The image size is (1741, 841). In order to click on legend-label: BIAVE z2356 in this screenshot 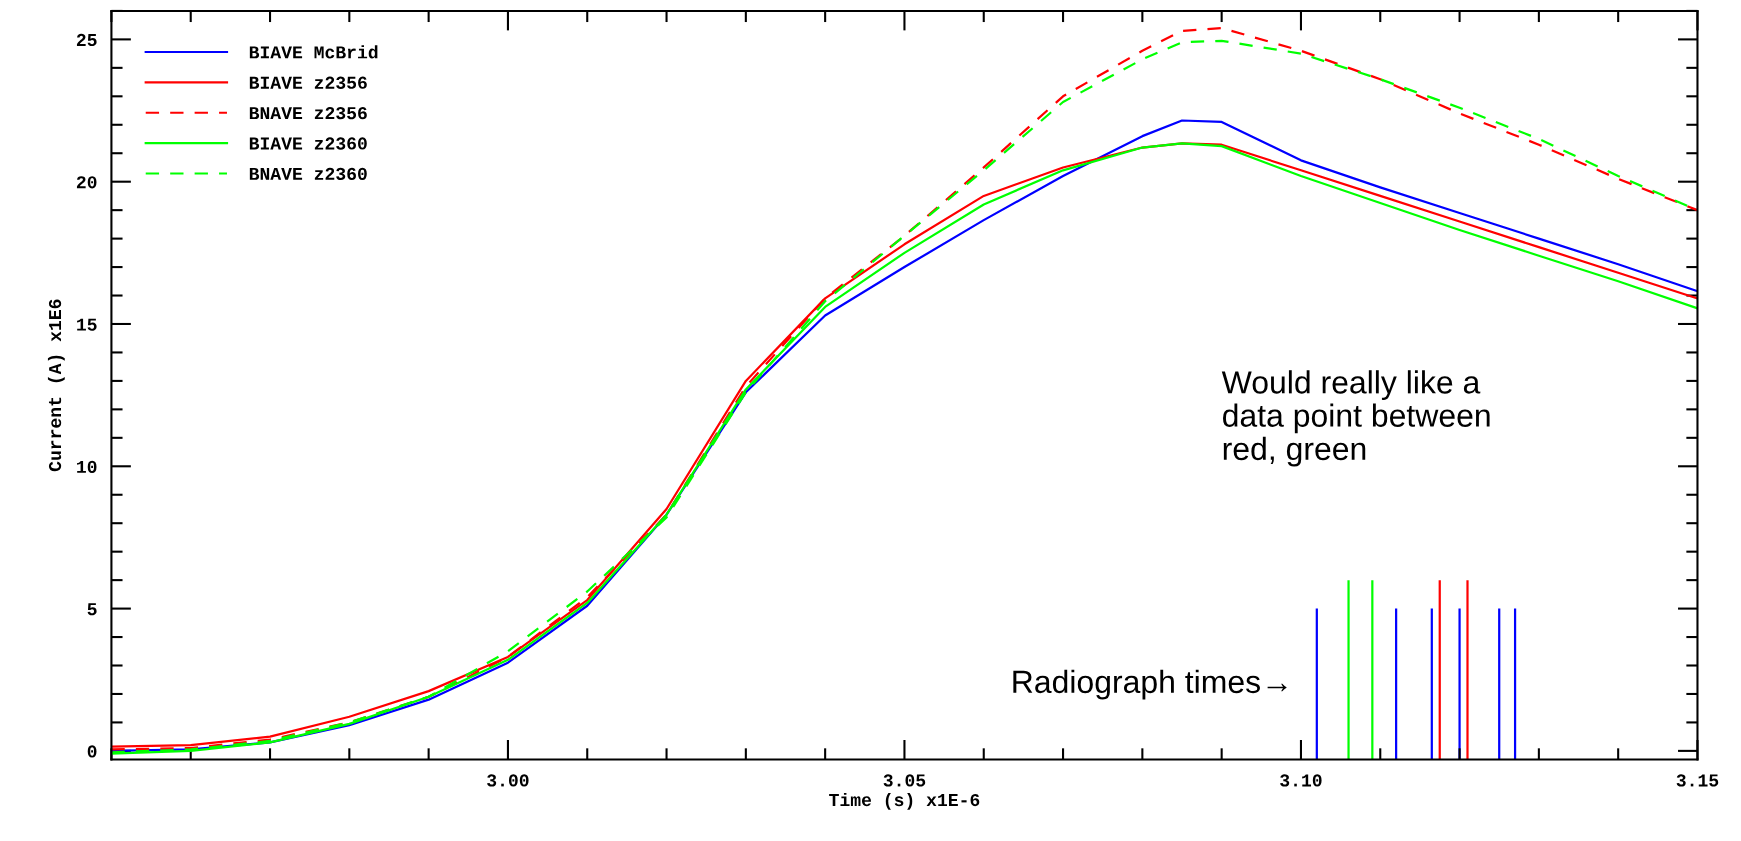, I will do `click(308, 82)`.